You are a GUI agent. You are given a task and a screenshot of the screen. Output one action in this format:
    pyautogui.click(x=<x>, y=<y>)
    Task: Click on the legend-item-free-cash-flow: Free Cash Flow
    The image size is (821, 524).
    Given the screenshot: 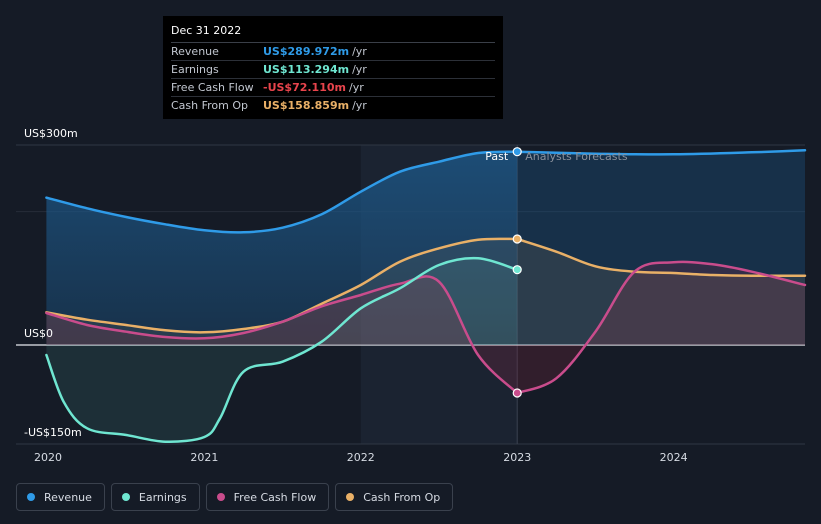 What is the action you would take?
    pyautogui.click(x=267, y=497)
    